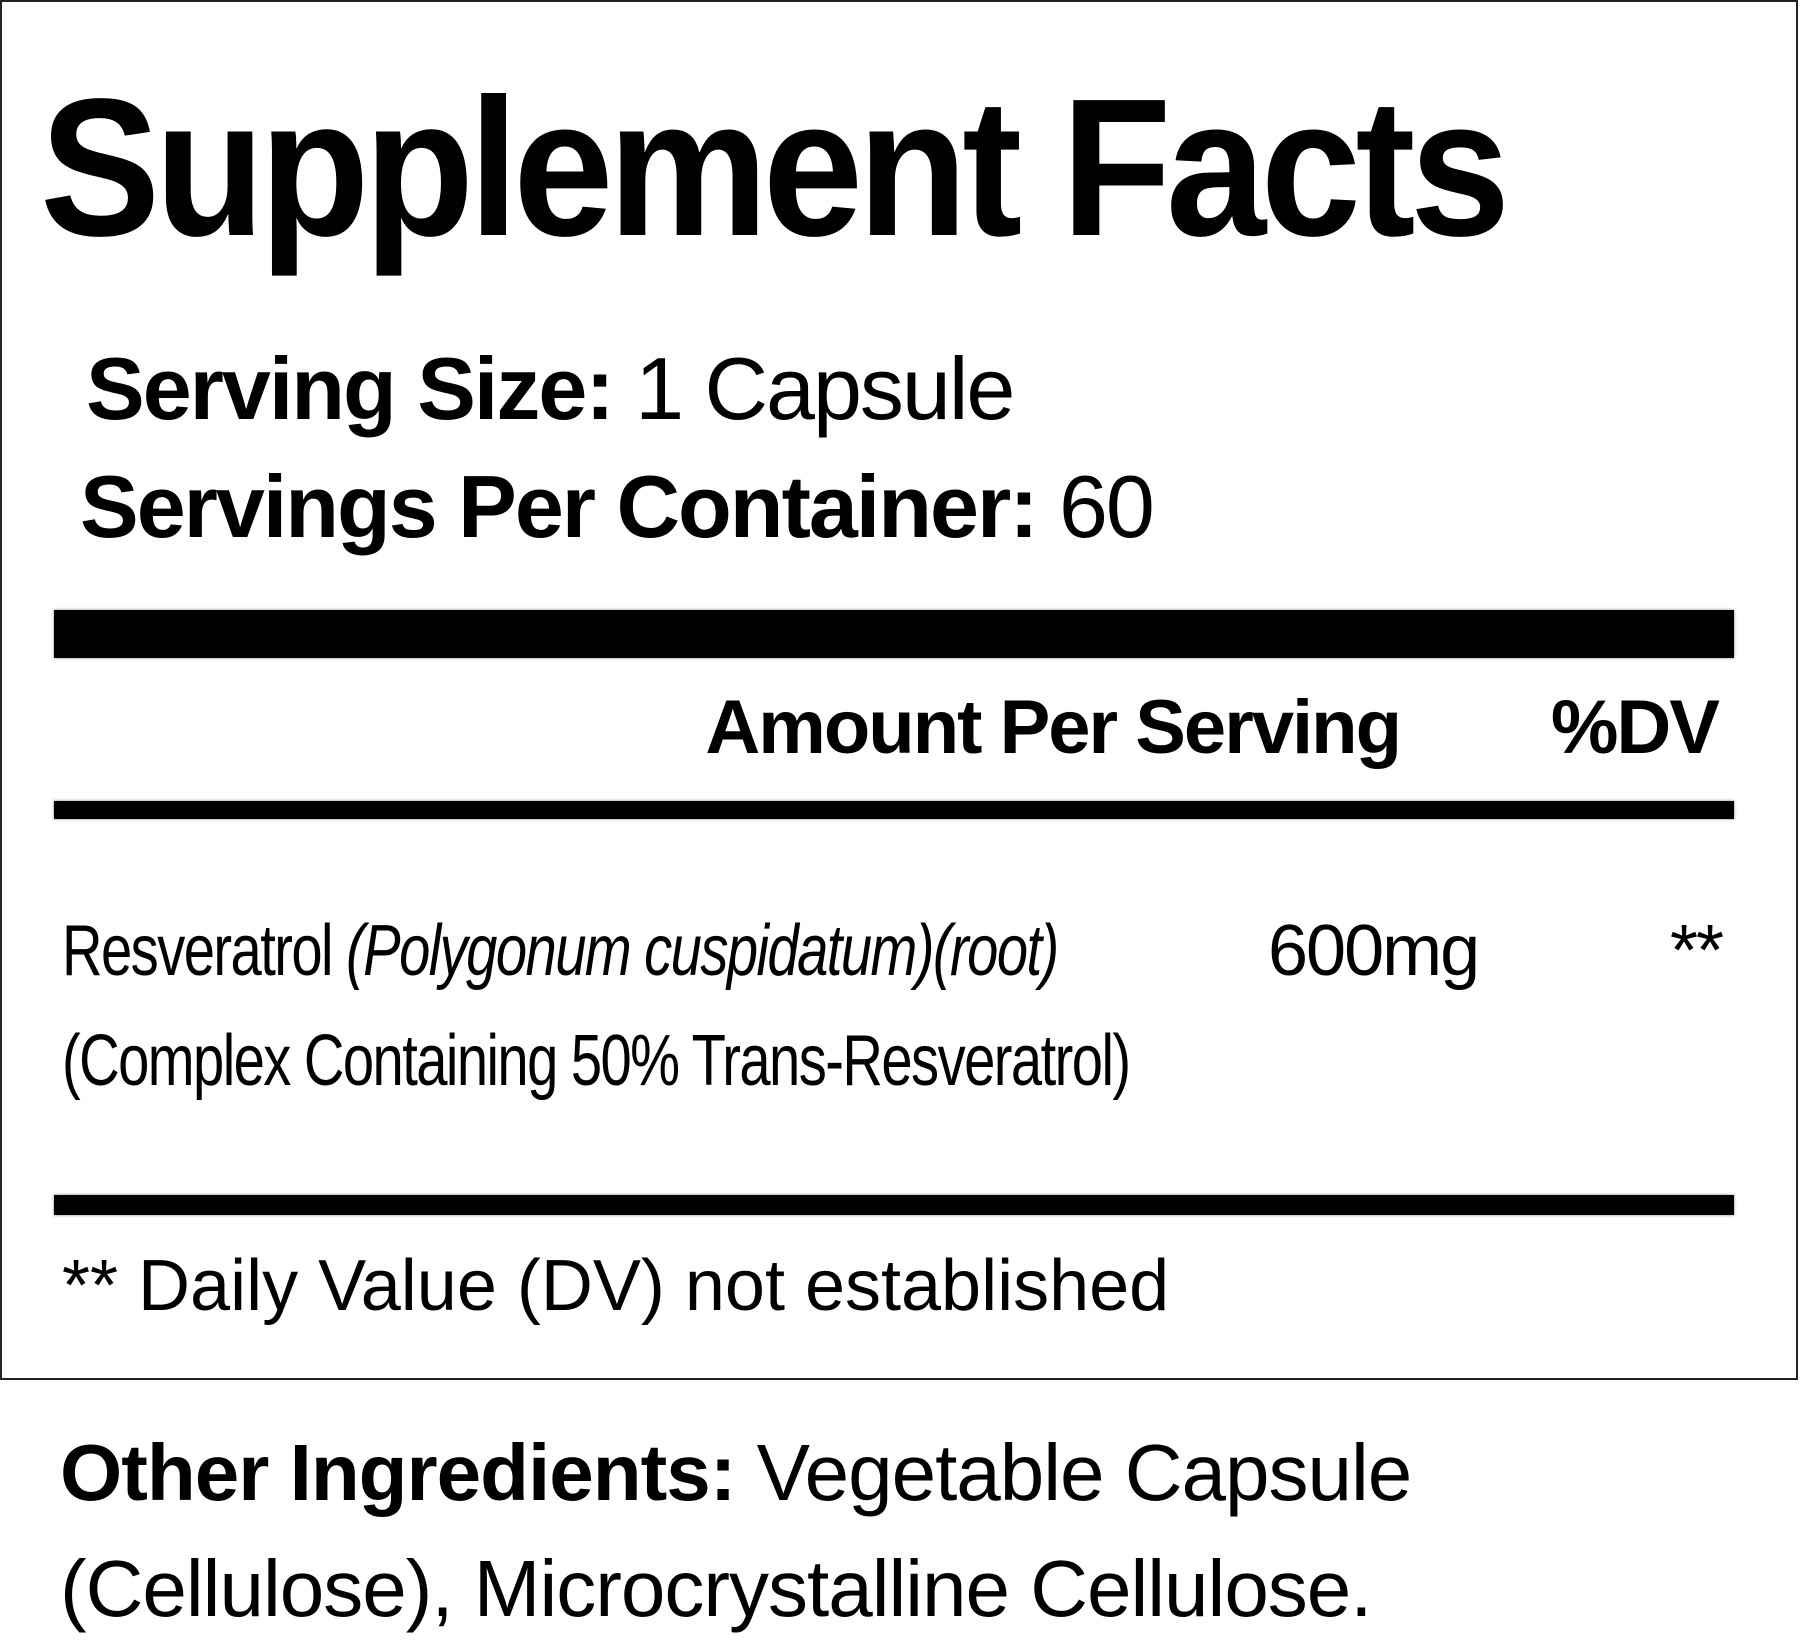 The image size is (1800, 1647). I want to click on servings-per-container-label: Servings Per Container:, so click(559, 506).